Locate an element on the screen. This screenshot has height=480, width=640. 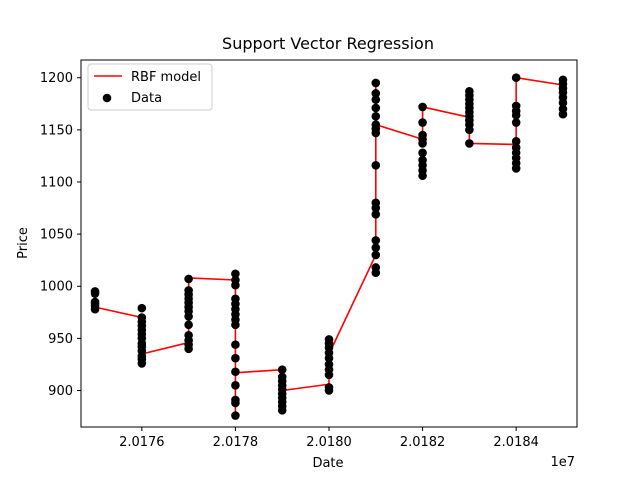
x-tick-label: 2.0176 is located at coordinates (142, 442).